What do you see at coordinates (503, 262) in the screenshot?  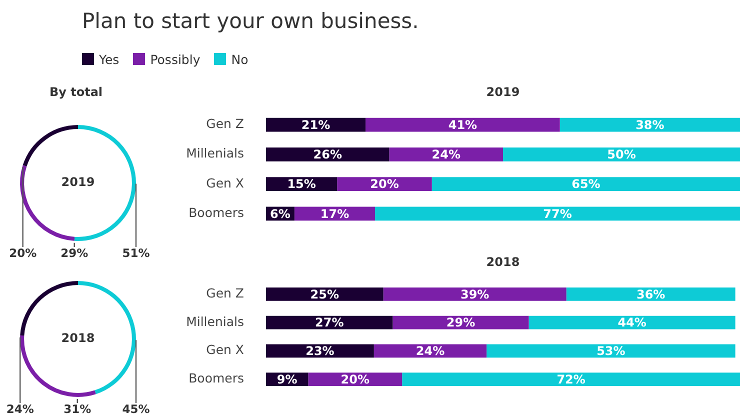 I see `chart-title: 2018` at bounding box center [503, 262].